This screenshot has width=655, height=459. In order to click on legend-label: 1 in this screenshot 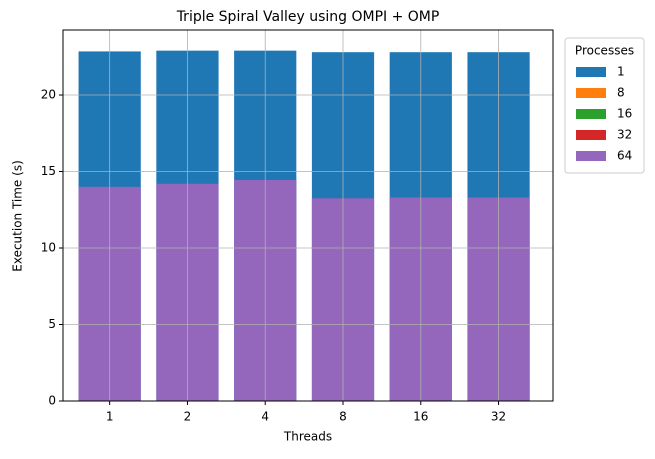, I will do `click(621, 72)`.